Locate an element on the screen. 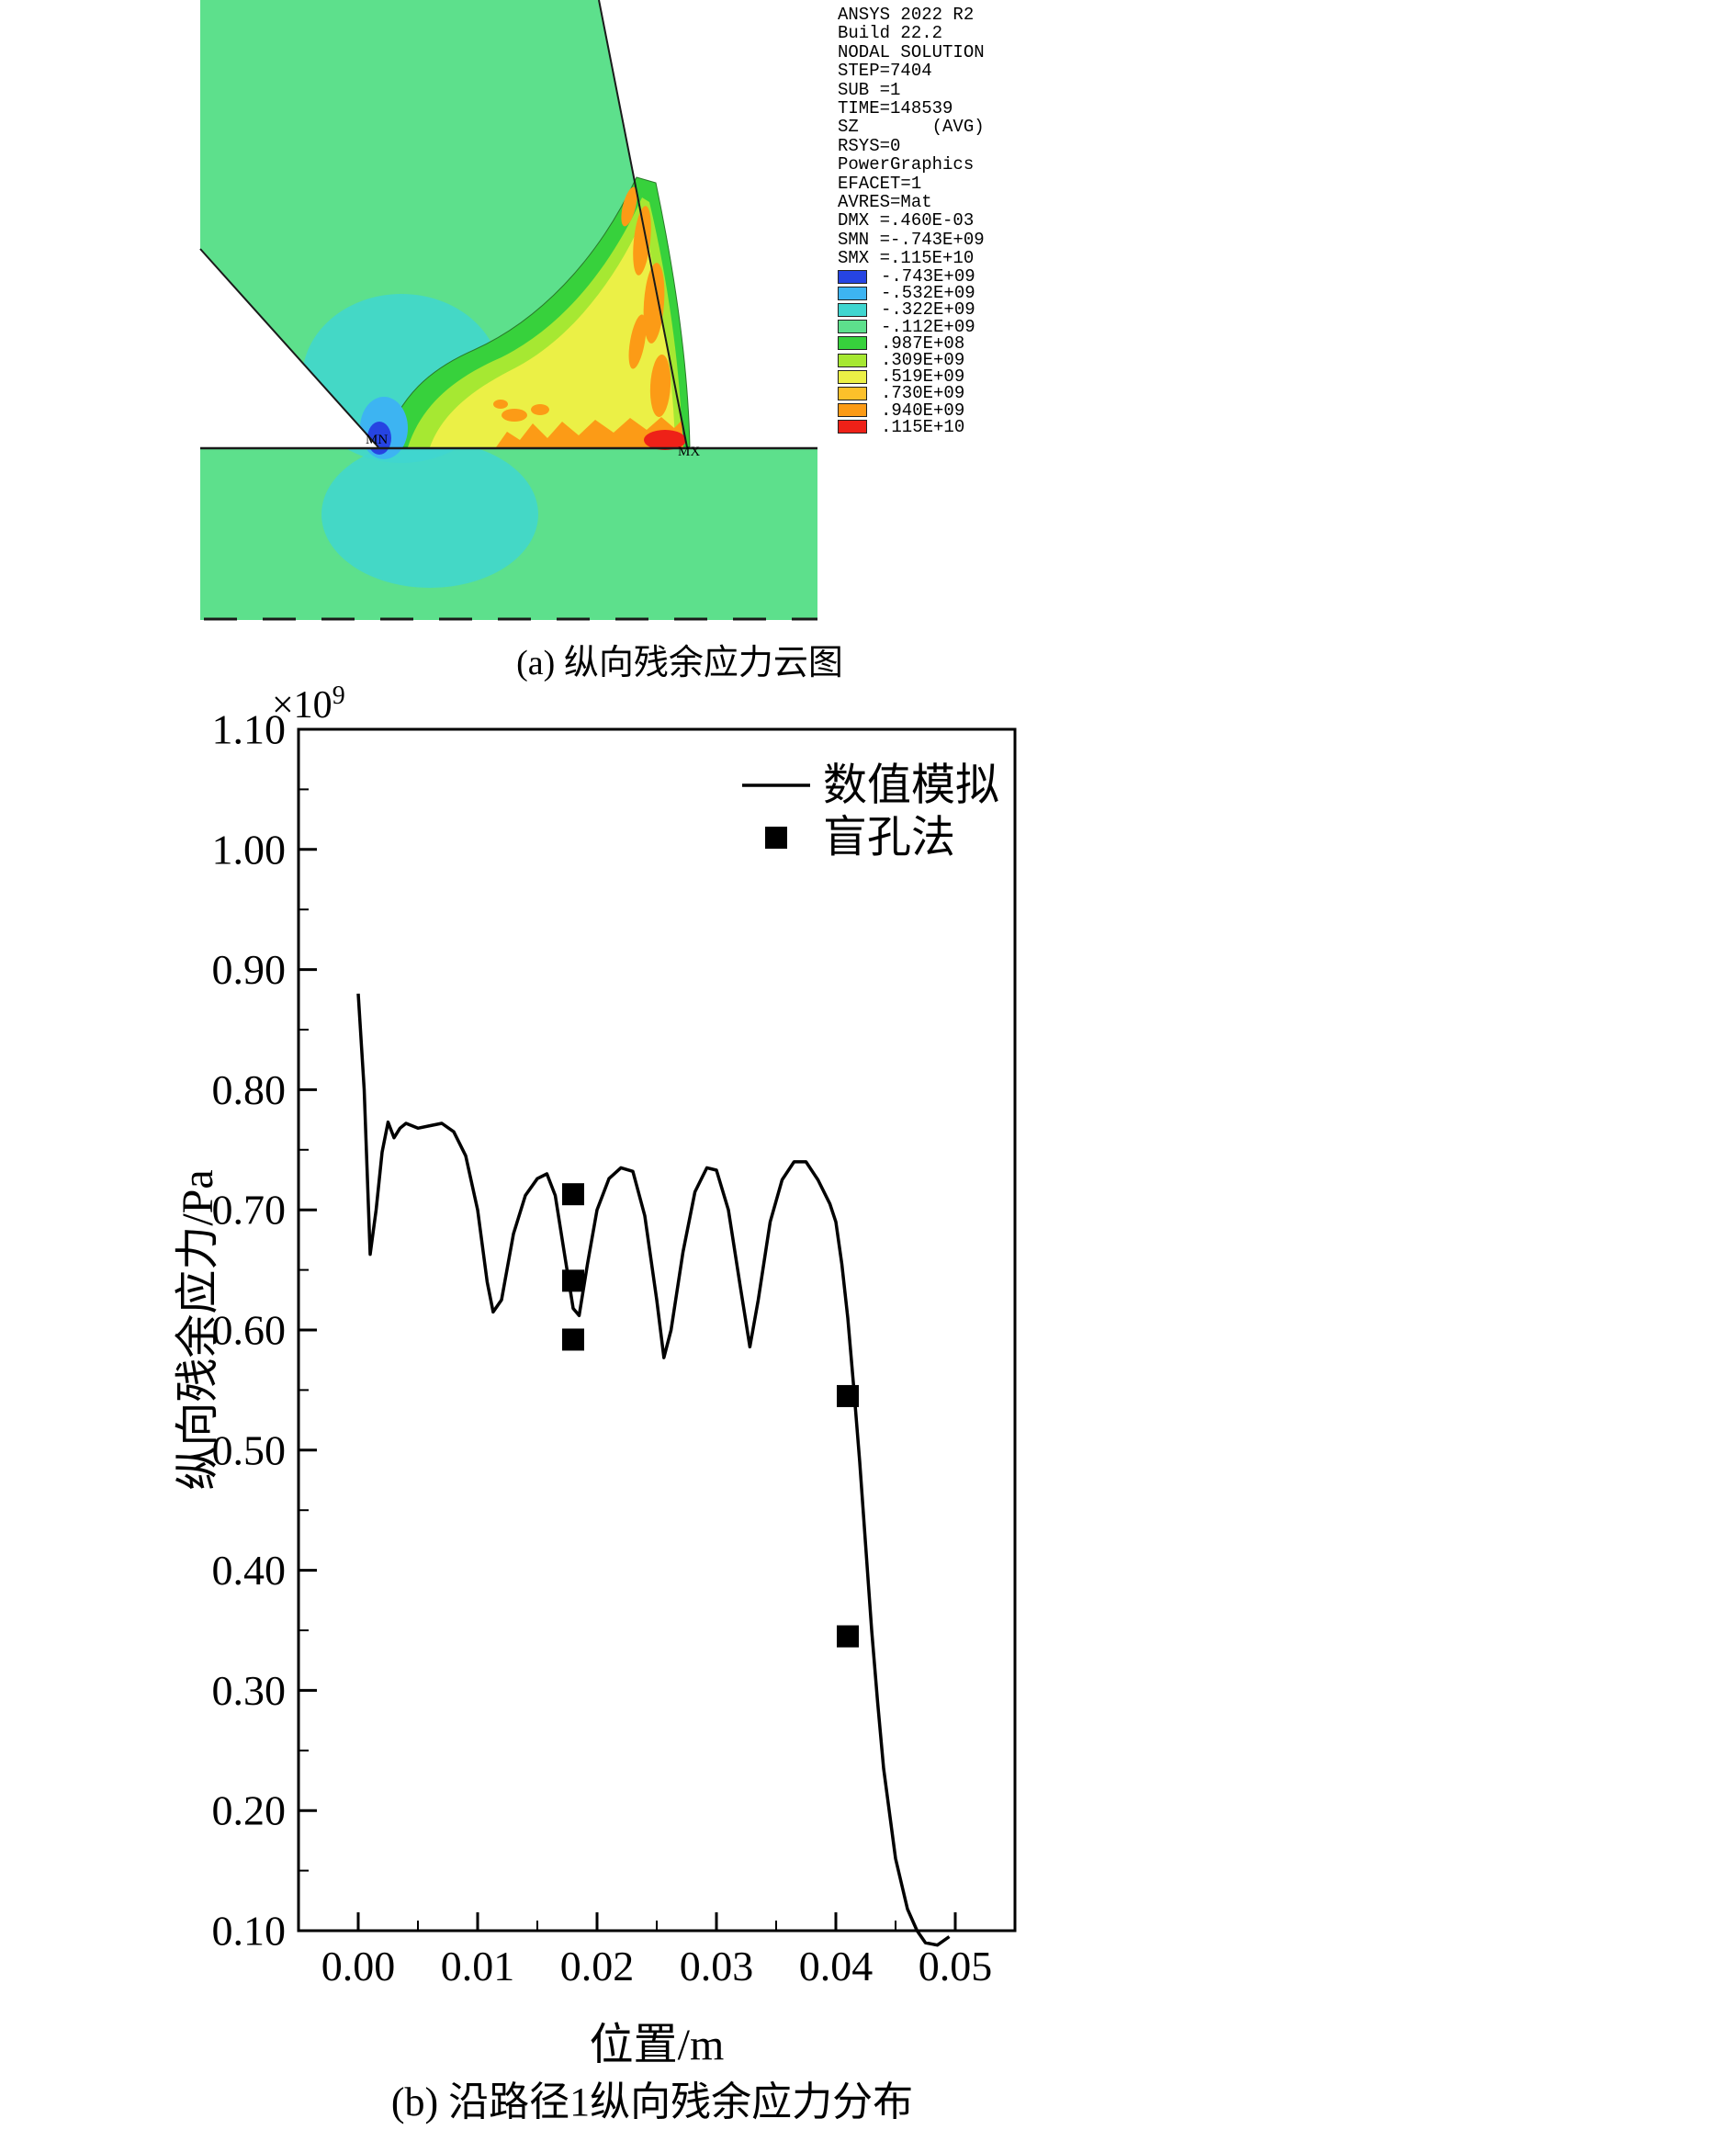 The height and width of the screenshot is (2130, 1736). ansys-info-line: NODAL SOLUTION is located at coordinates (911, 52).